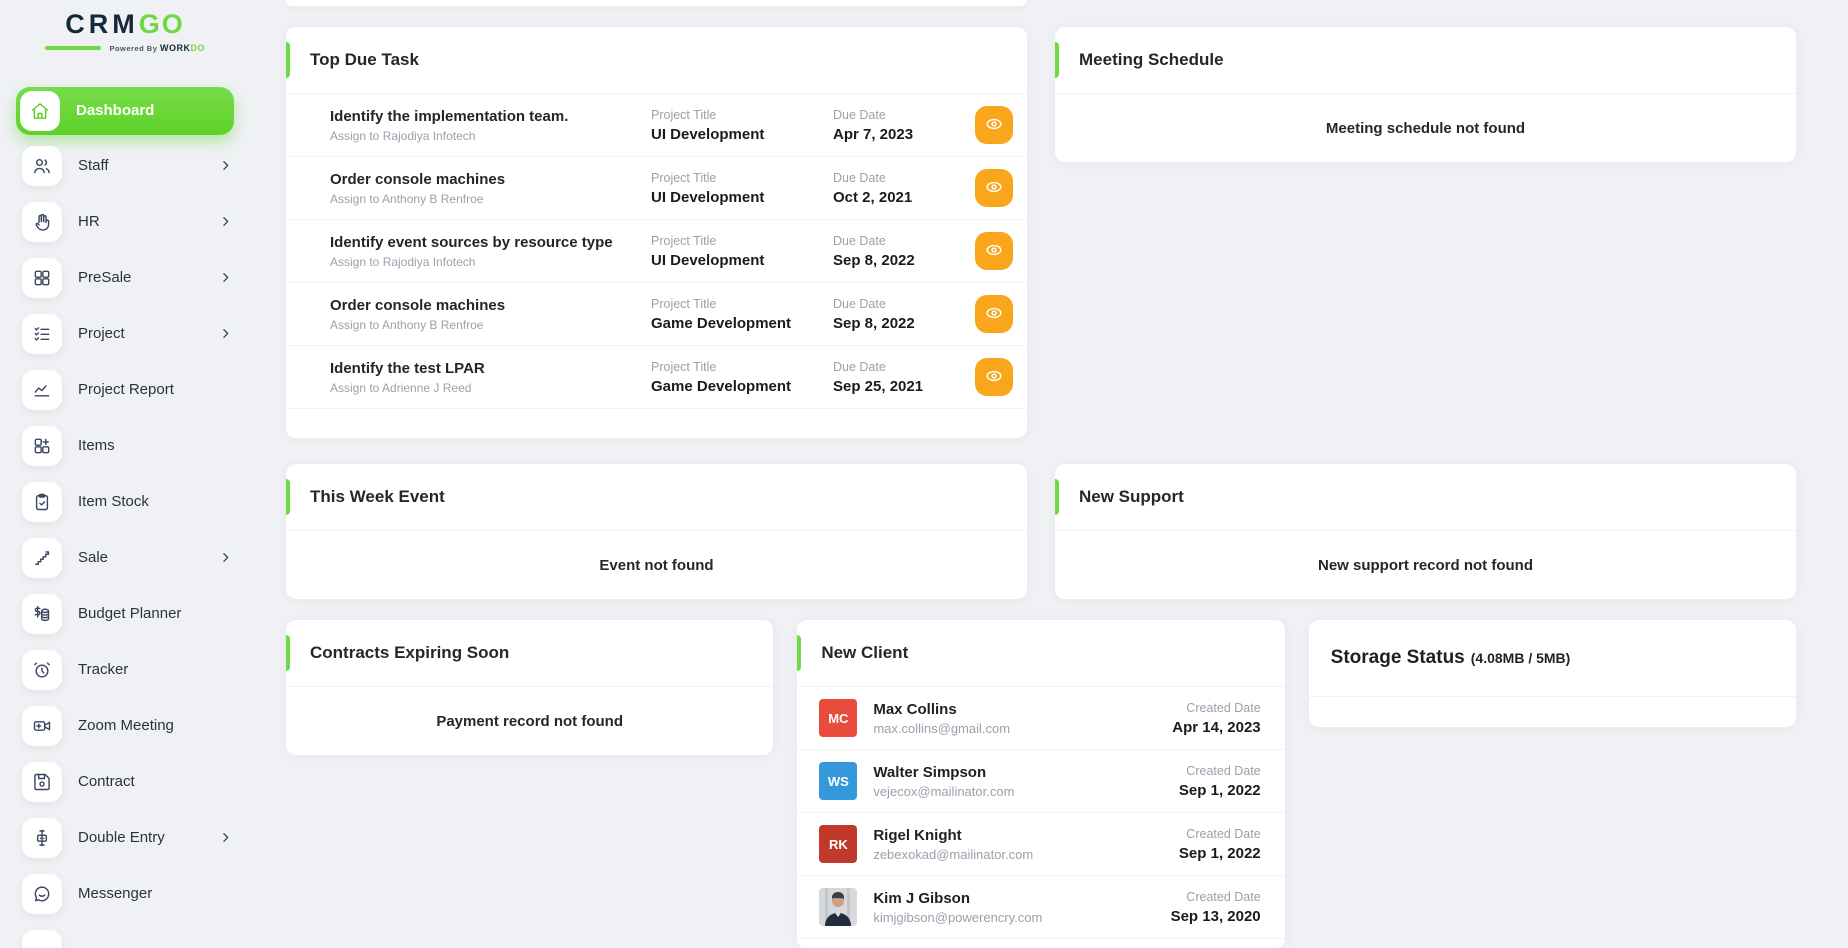  Describe the element at coordinates (1425, 60) in the screenshot. I see `meeting-schedule-header: Meeting Schedule` at that location.